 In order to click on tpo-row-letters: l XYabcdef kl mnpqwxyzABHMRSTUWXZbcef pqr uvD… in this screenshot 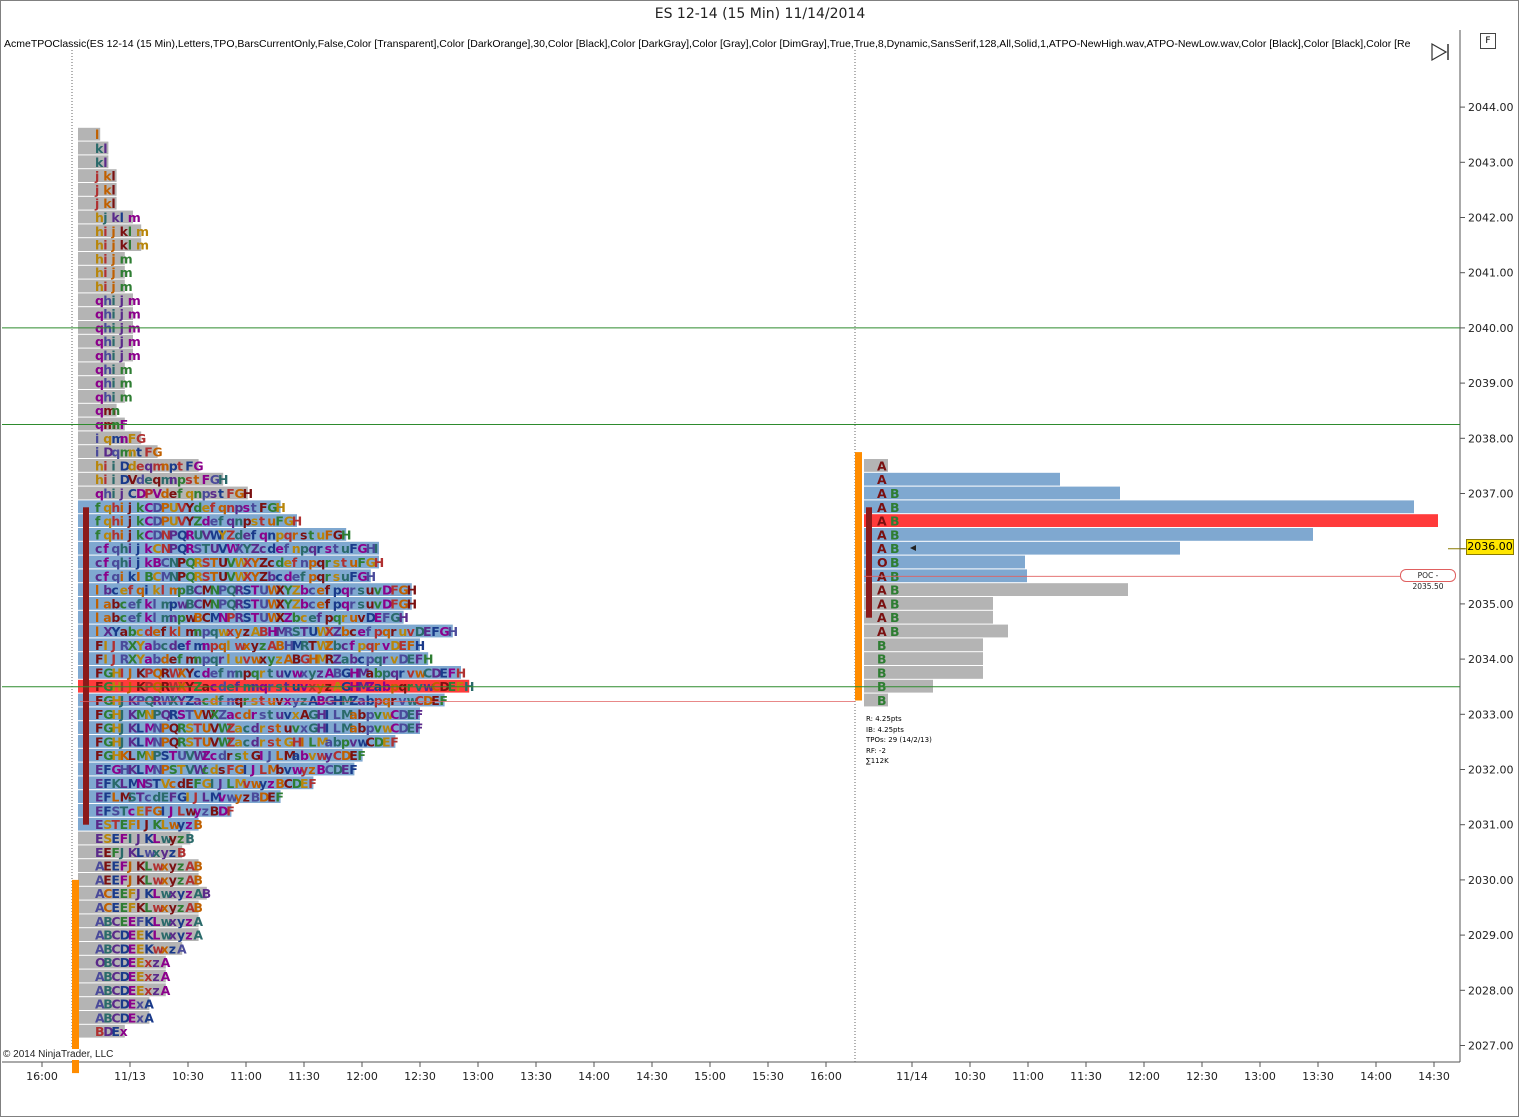, I will do `click(276, 631)`.